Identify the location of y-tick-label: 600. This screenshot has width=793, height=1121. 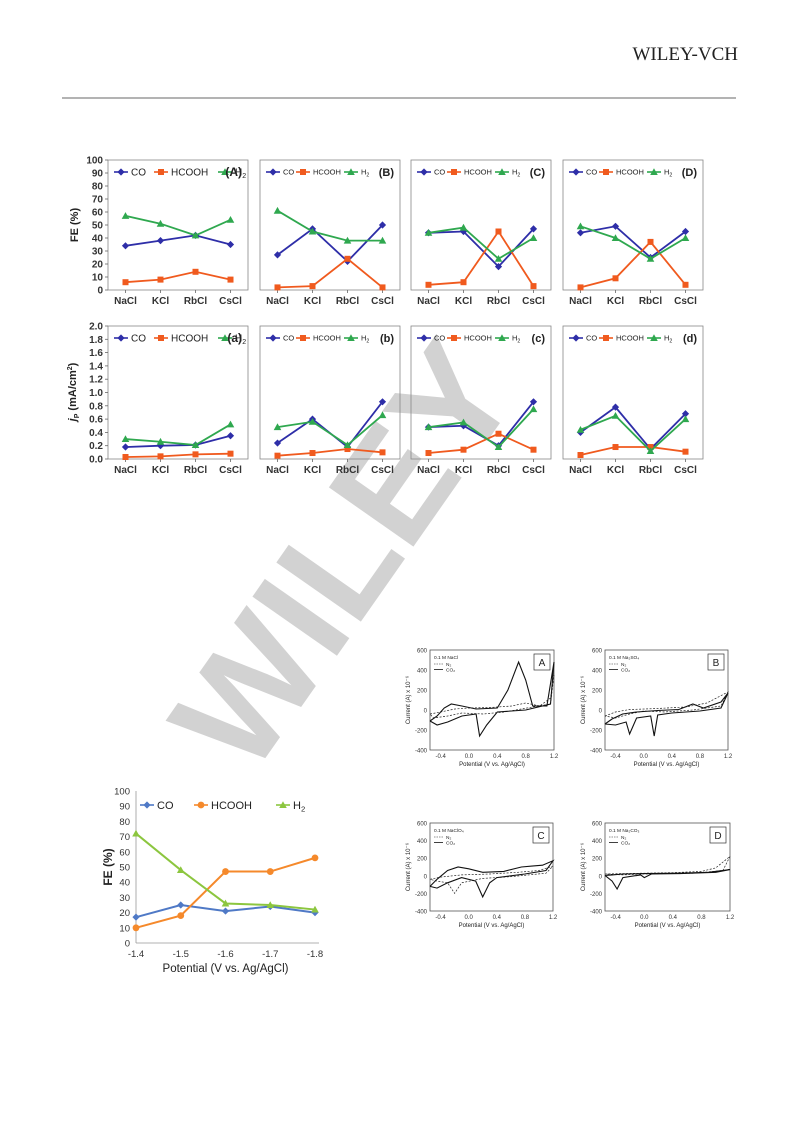
(422, 652).